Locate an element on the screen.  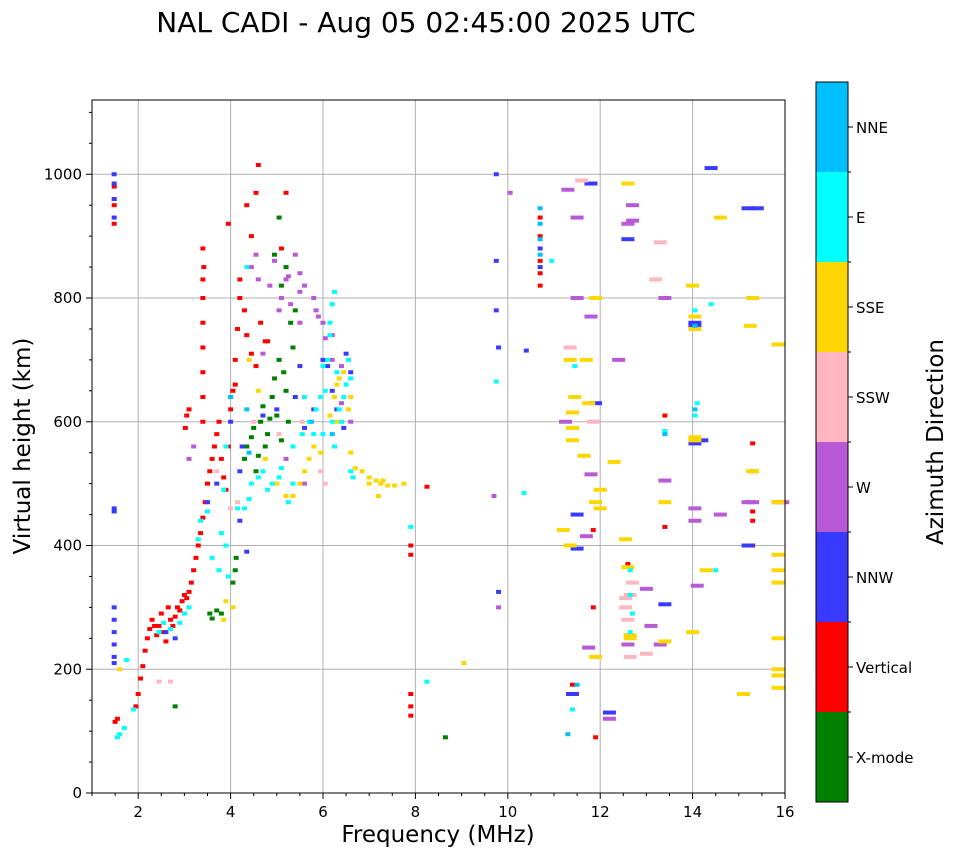
colorbar-swatch-ssw is located at coordinates (832, 397).